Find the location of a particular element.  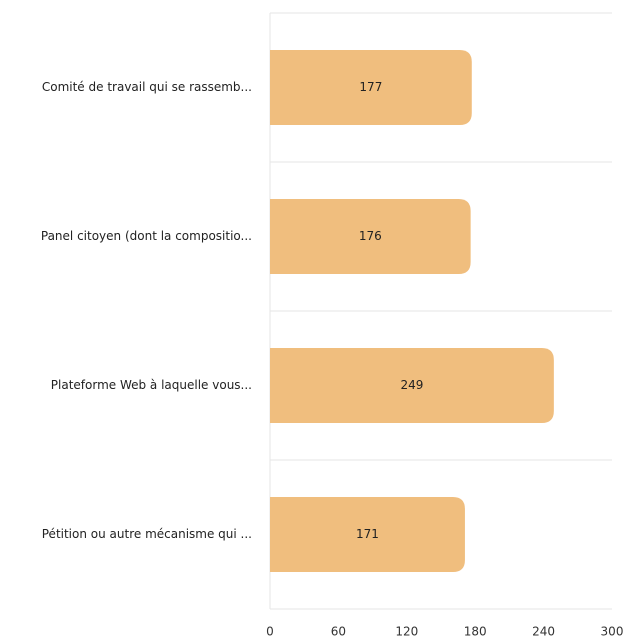

x-tick-label: 240 is located at coordinates (543, 632).